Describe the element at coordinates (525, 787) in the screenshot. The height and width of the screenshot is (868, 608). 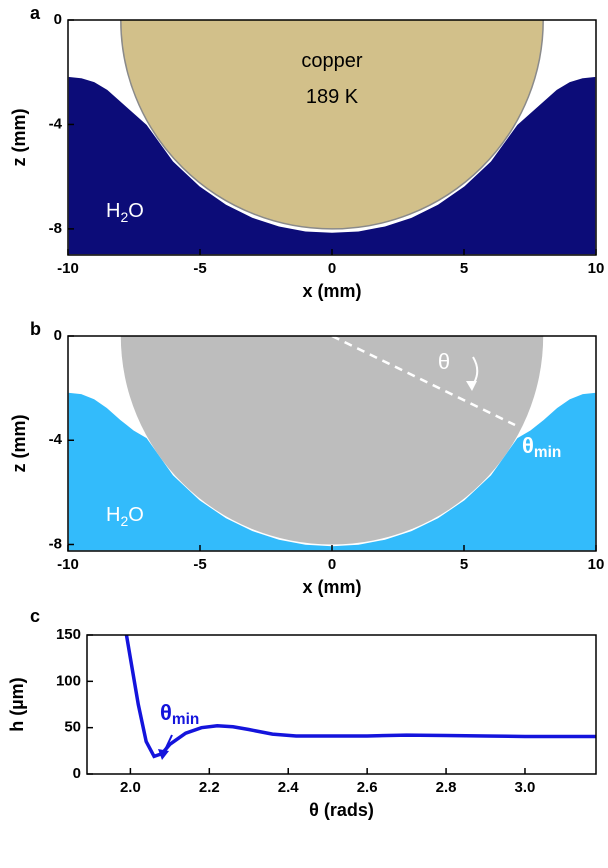
I see `x-tick-label: 3.0` at that location.